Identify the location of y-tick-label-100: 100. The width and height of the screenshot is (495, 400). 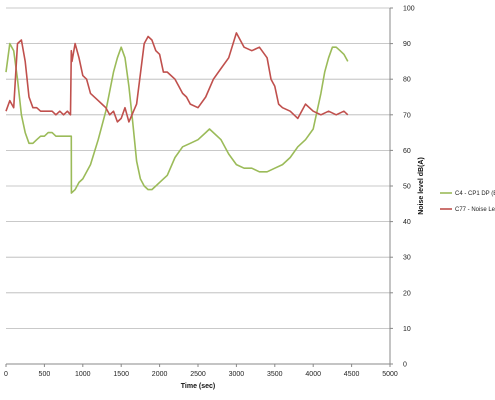
(409, 9).